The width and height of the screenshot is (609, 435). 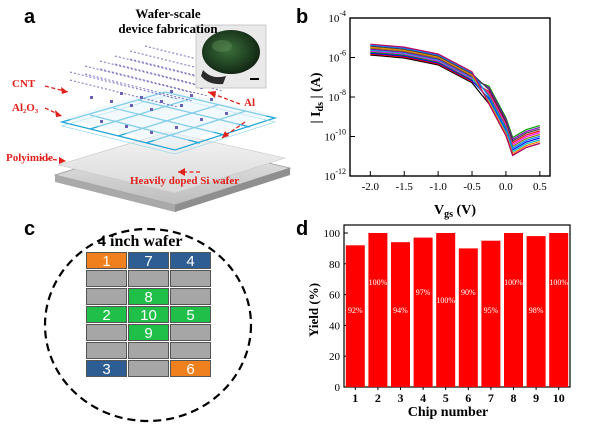 I want to click on yield-value-label: 97%, so click(x=423, y=292).